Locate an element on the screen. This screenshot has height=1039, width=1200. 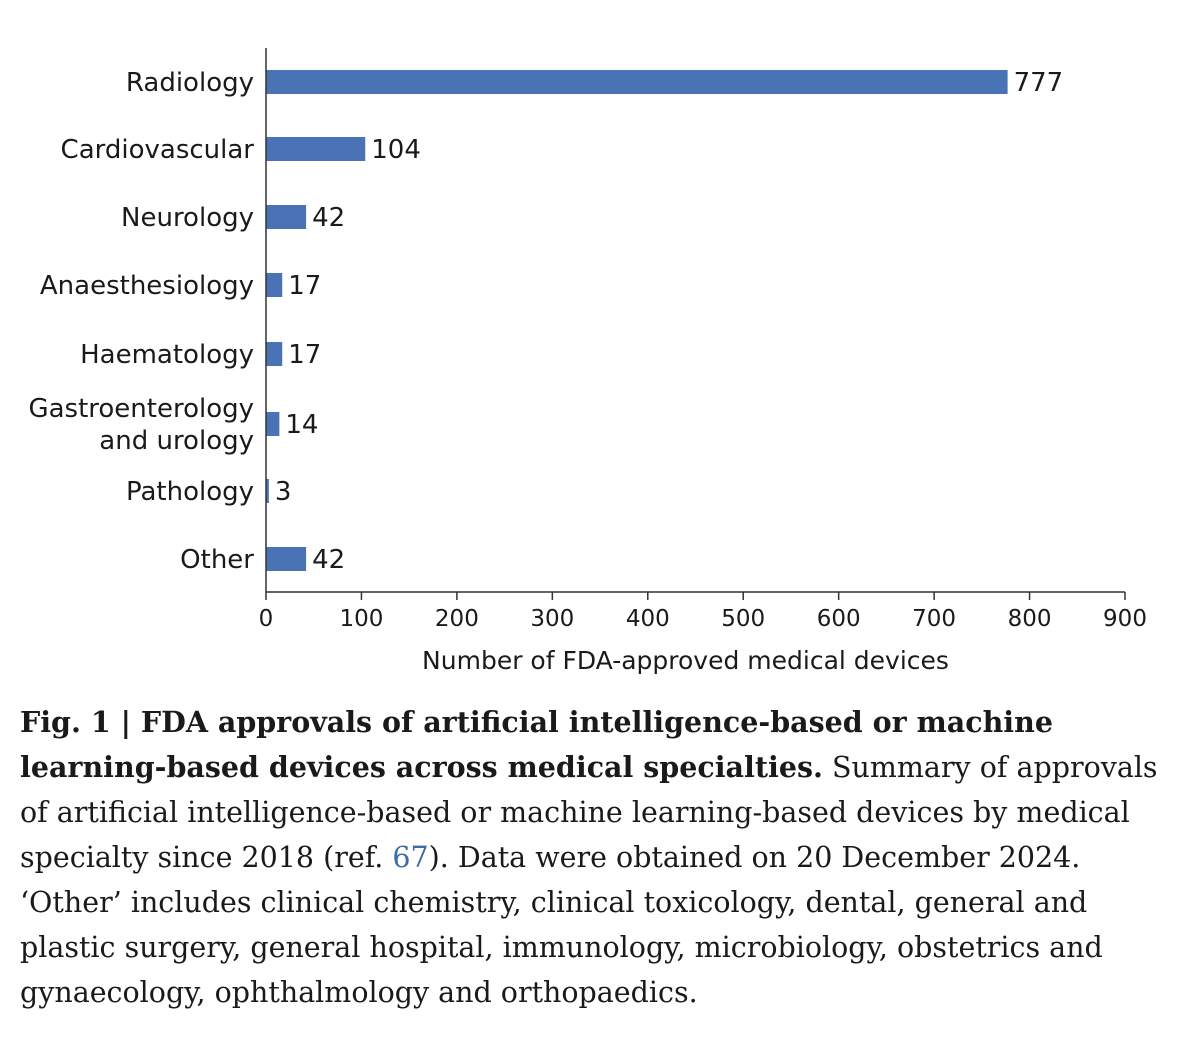
category-label-line: Cardiovascular is located at coordinates (158, 150).